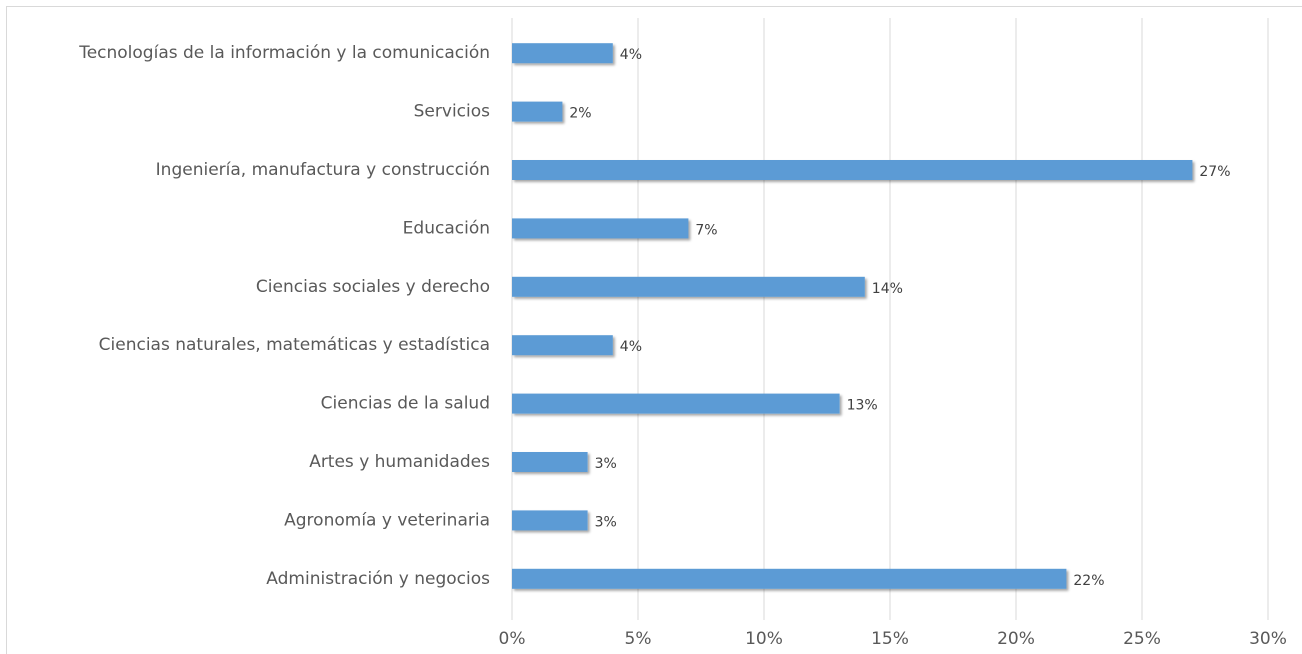  What do you see at coordinates (887, 289) in the screenshot?
I see `data-label: 14%` at bounding box center [887, 289].